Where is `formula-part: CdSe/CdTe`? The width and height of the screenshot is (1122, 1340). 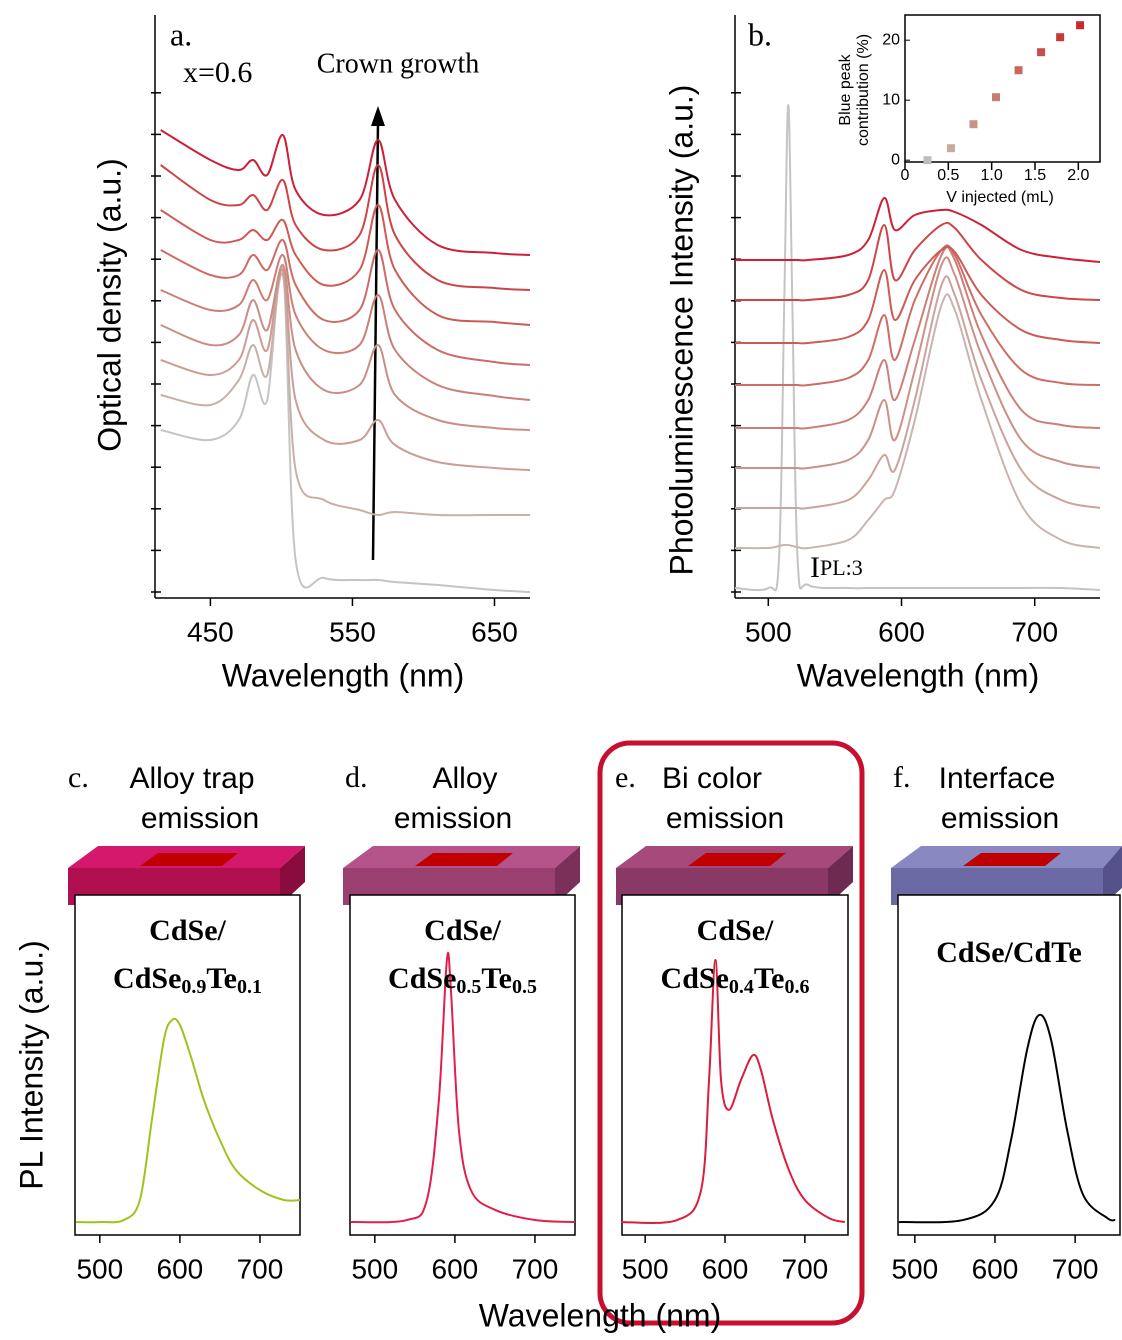
formula-part: CdSe/CdTe is located at coordinates (1009, 952).